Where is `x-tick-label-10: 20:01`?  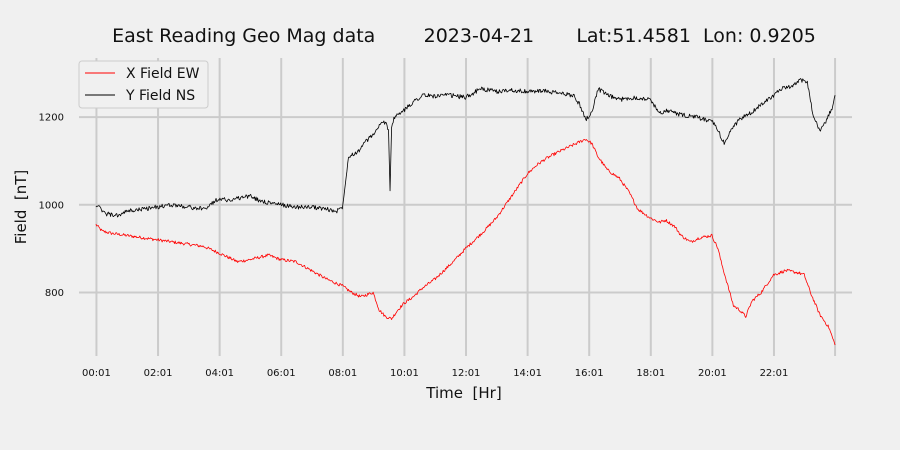 x-tick-label-10: 20:01 is located at coordinates (712, 373).